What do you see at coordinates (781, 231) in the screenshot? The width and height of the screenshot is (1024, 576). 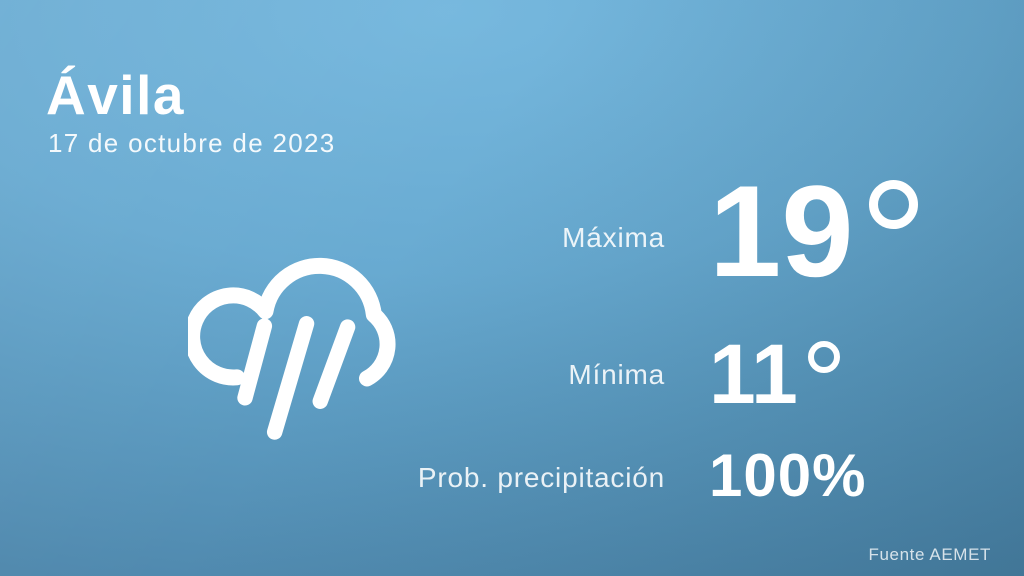 I see `max-temp-number: 19` at bounding box center [781, 231].